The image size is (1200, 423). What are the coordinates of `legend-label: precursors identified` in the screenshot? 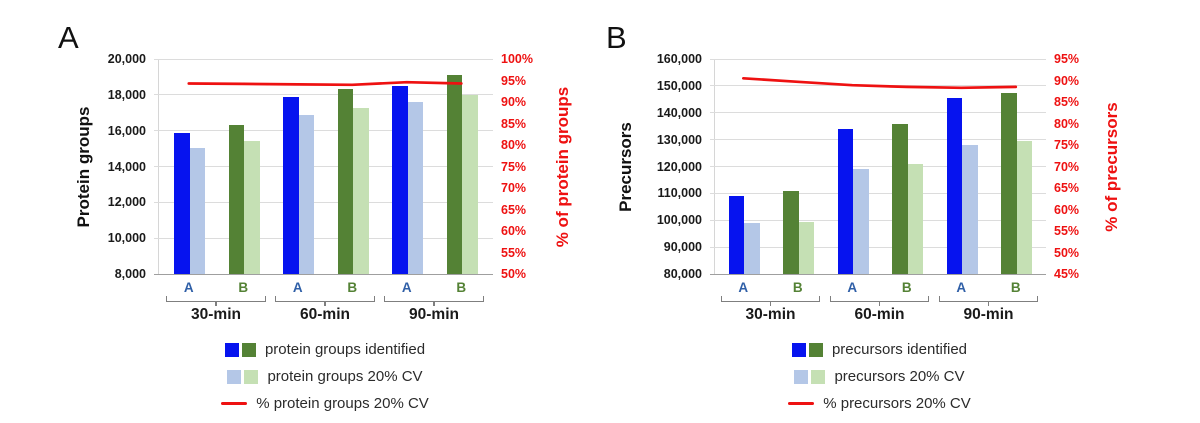 It's located at (899, 349).